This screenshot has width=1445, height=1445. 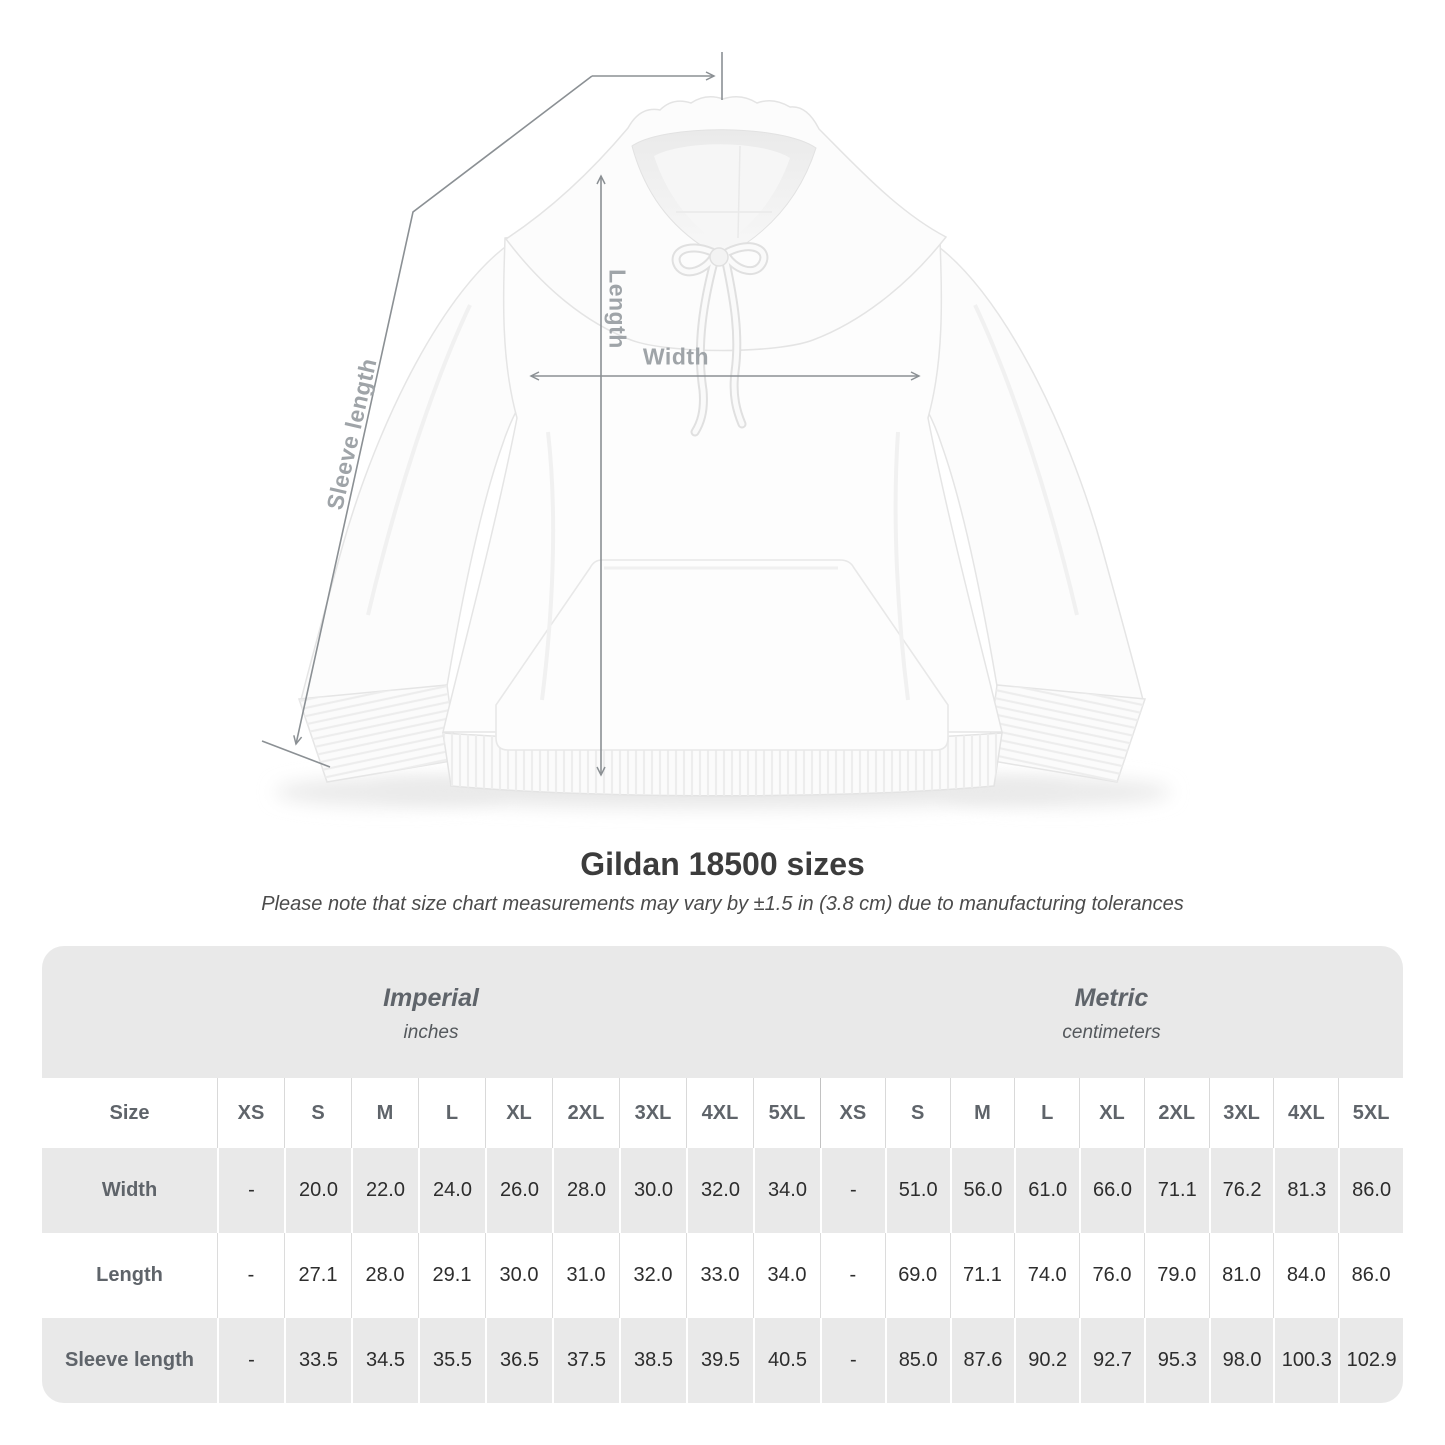 What do you see at coordinates (1046, 1275) in the screenshot?
I see `value-cell: 74.0` at bounding box center [1046, 1275].